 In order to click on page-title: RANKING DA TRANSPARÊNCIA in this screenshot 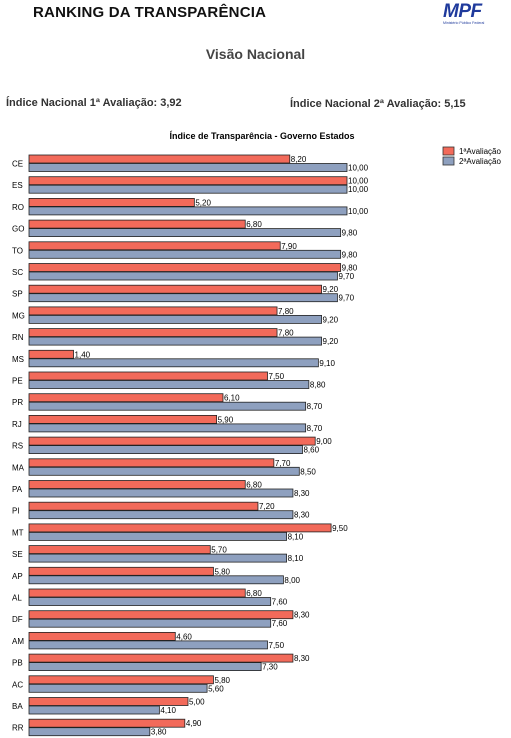, I will do `click(150, 12)`.